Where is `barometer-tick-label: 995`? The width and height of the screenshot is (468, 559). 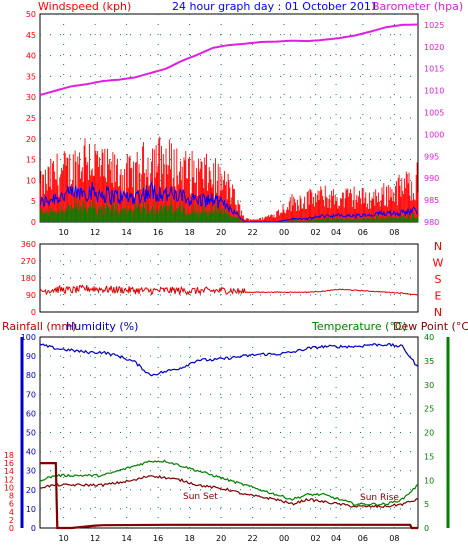 barometer-tick-label: 995 is located at coordinates (431, 156).